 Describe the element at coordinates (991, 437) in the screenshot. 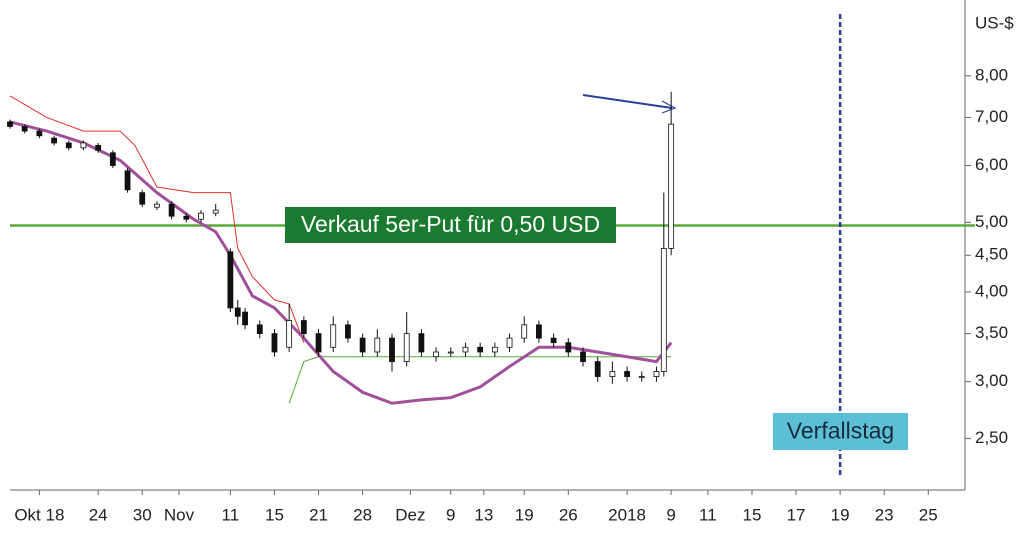

I see `y-tick-label: 2,50` at that location.